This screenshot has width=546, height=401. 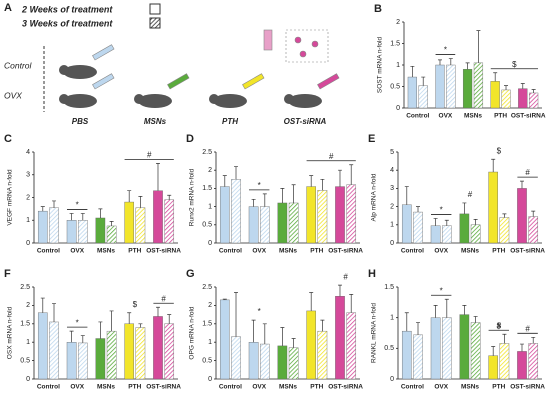 I want to click on y-axis-label: OSX mRNA n-fold, so click(x=10, y=332).